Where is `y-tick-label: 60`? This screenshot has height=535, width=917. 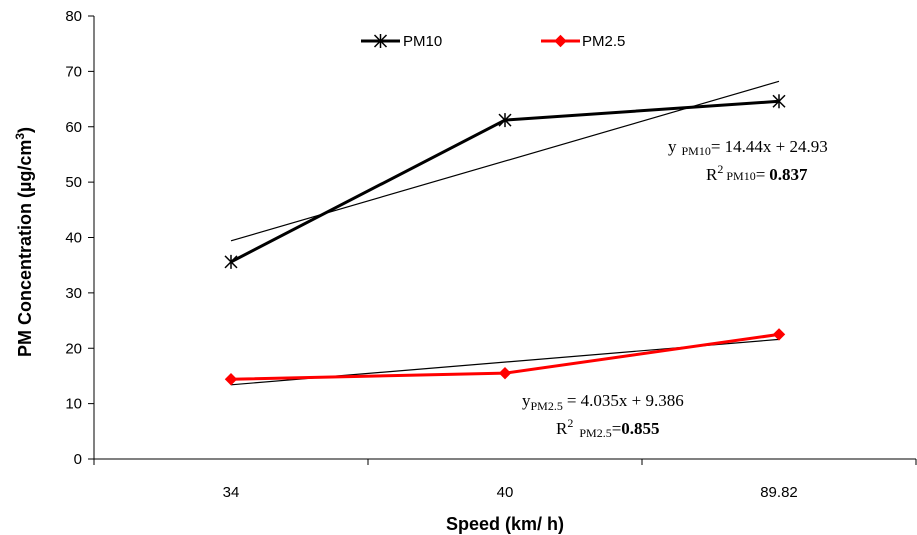 y-tick-label: 60 is located at coordinates (73, 127).